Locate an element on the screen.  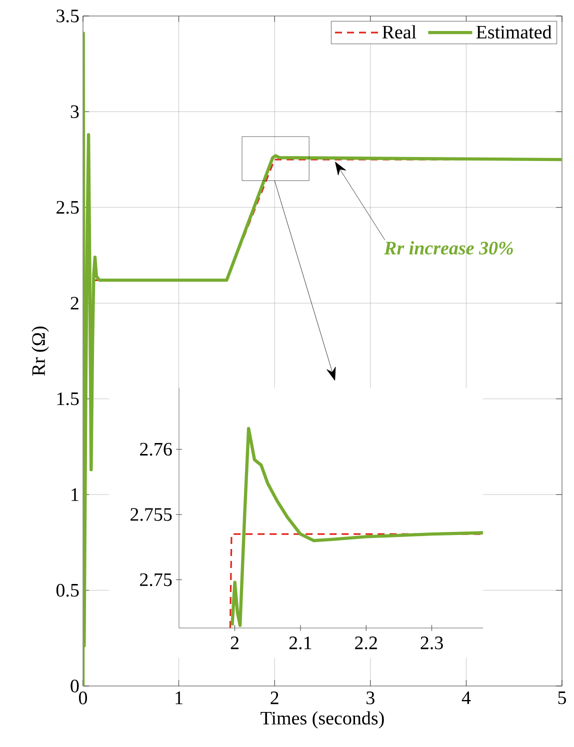
y-tick-label: 2.76 is located at coordinates (156, 449).